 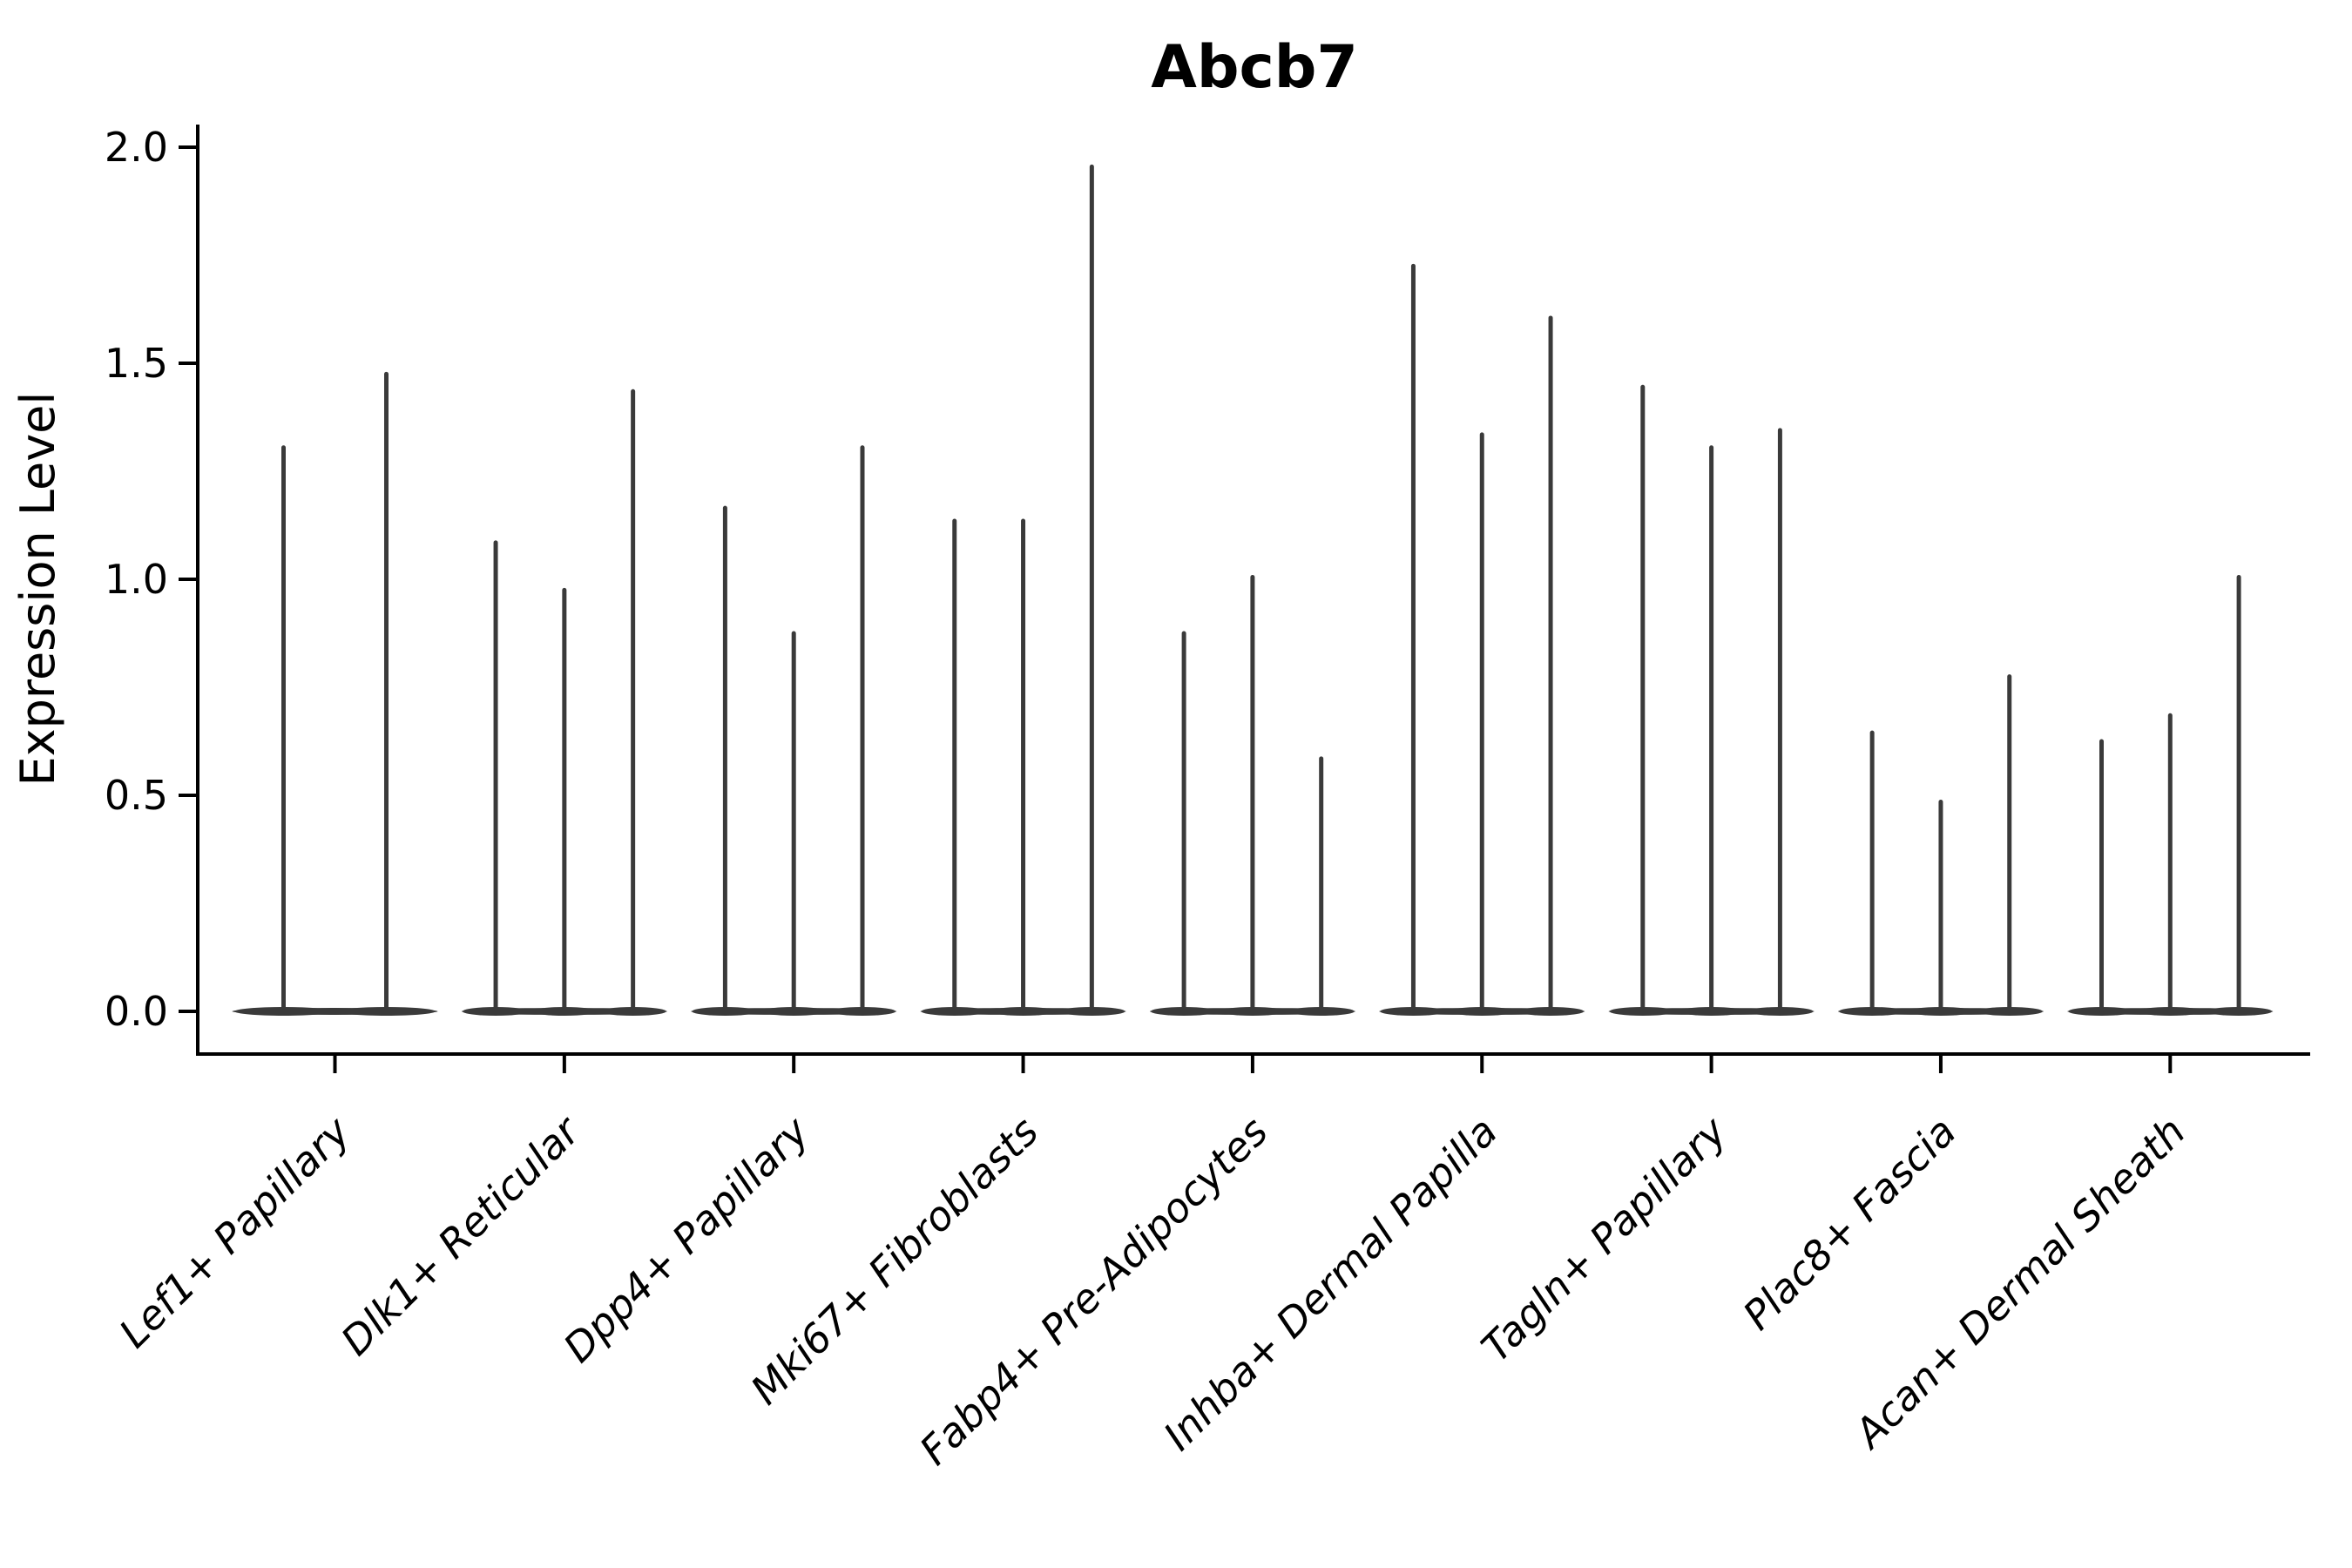 What do you see at coordinates (1849, 1223) in the screenshot?
I see `x-tick-label: Plac8+ Fascia` at bounding box center [1849, 1223].